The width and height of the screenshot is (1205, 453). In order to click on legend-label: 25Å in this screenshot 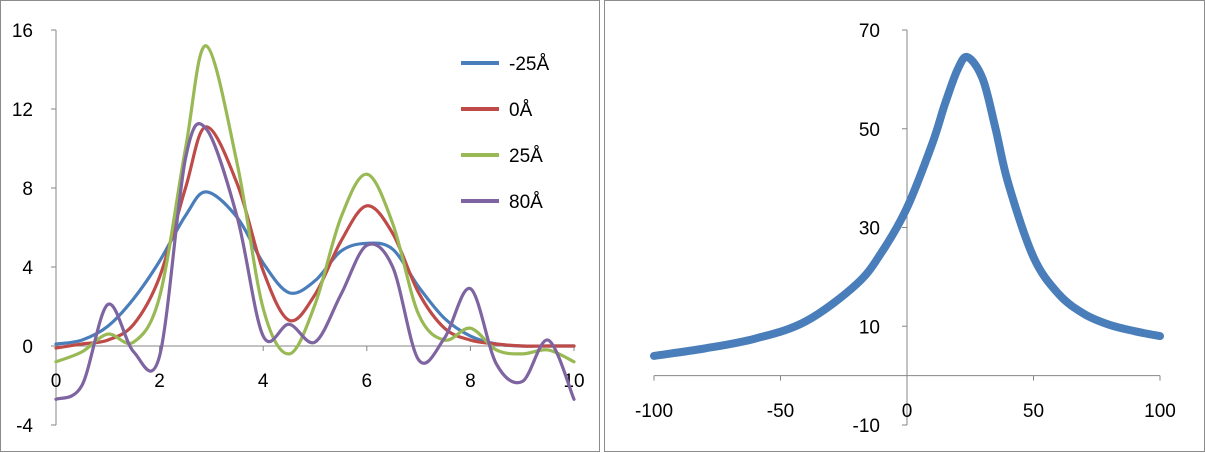, I will do `click(526, 156)`.